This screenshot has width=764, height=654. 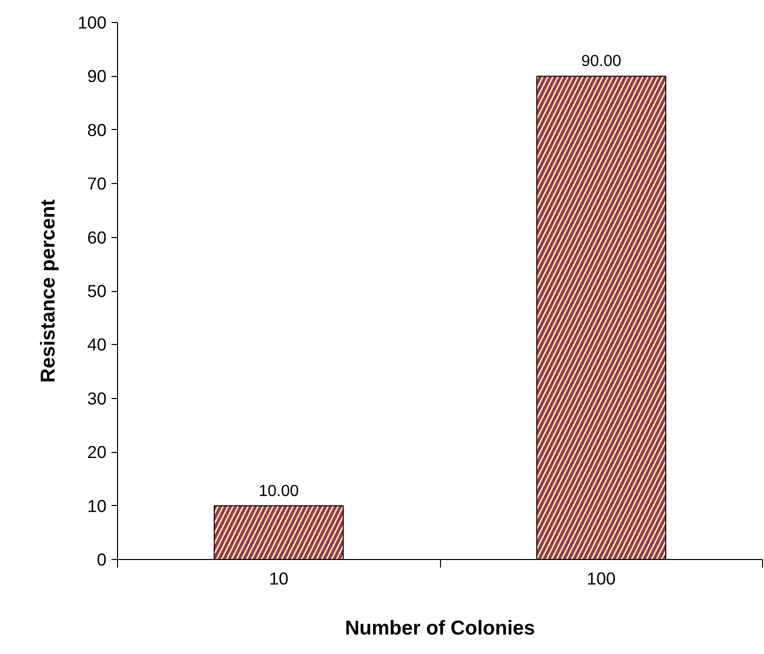 I want to click on y-tick-label: 50, so click(x=97, y=291).